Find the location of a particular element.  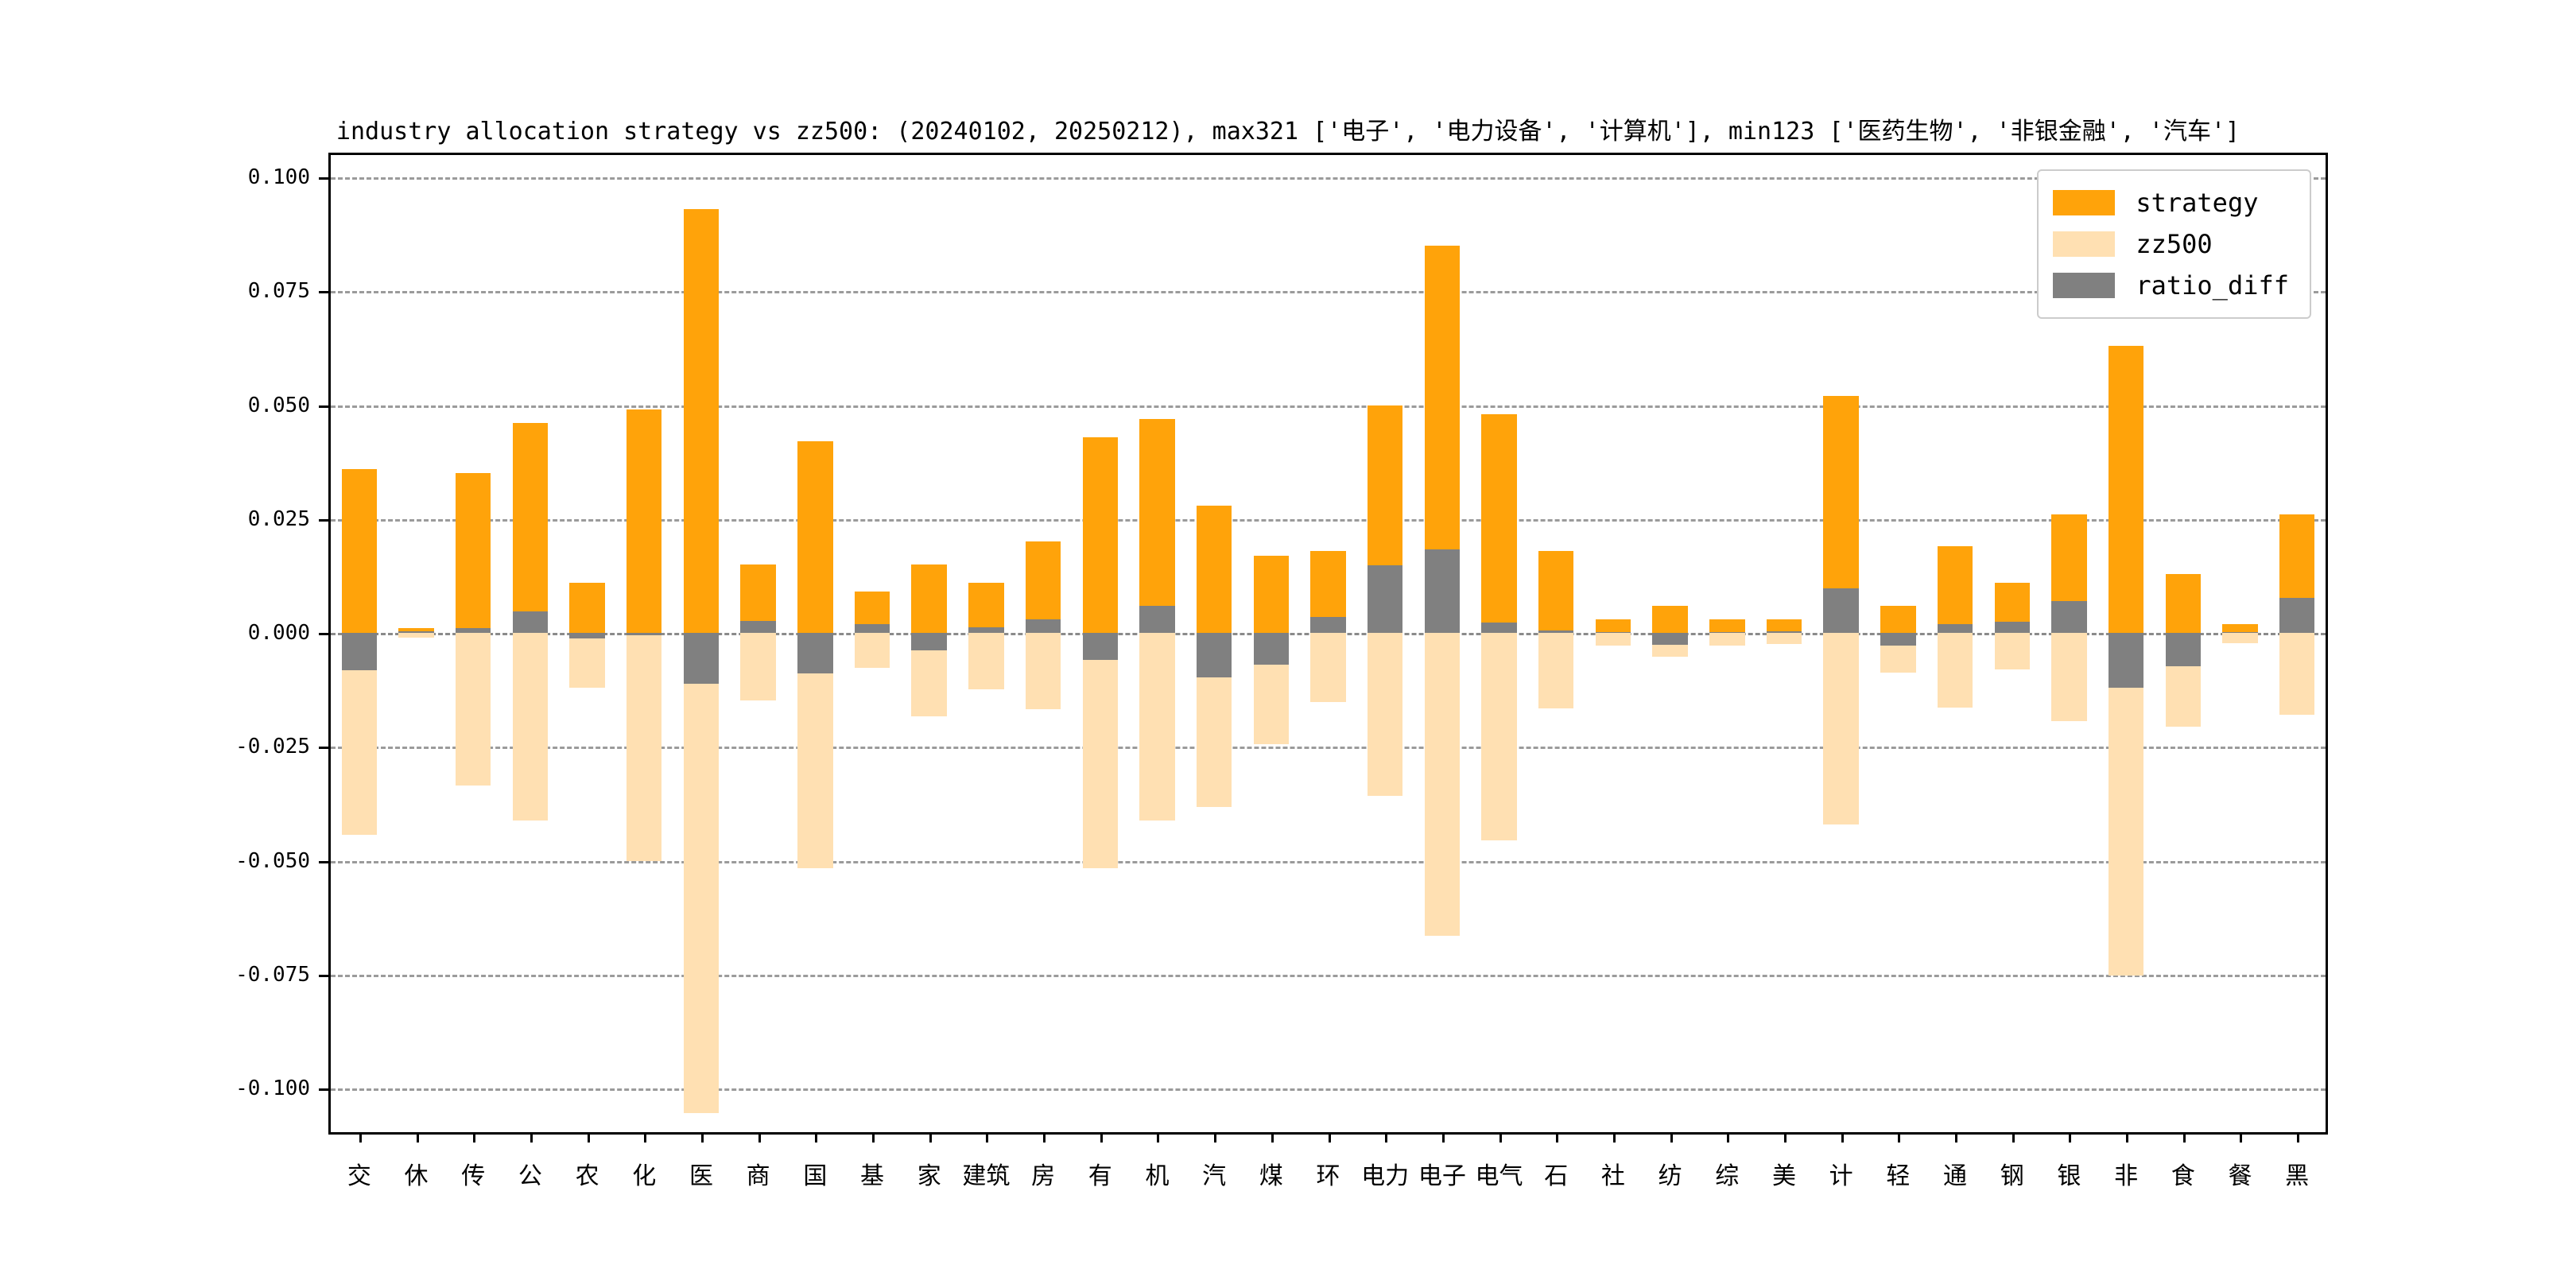

x-axis-label: 农 is located at coordinates (587, 1176).